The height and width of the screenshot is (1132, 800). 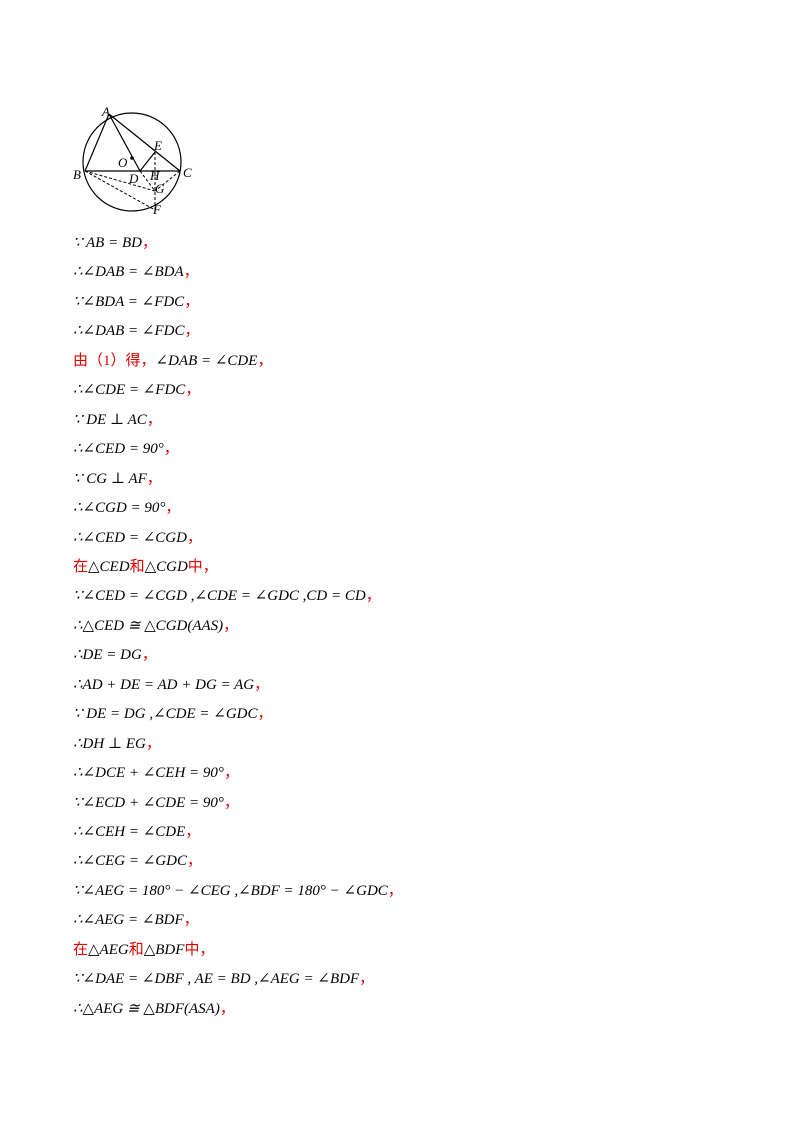 I want to click on point-label: C, so click(x=187, y=172).